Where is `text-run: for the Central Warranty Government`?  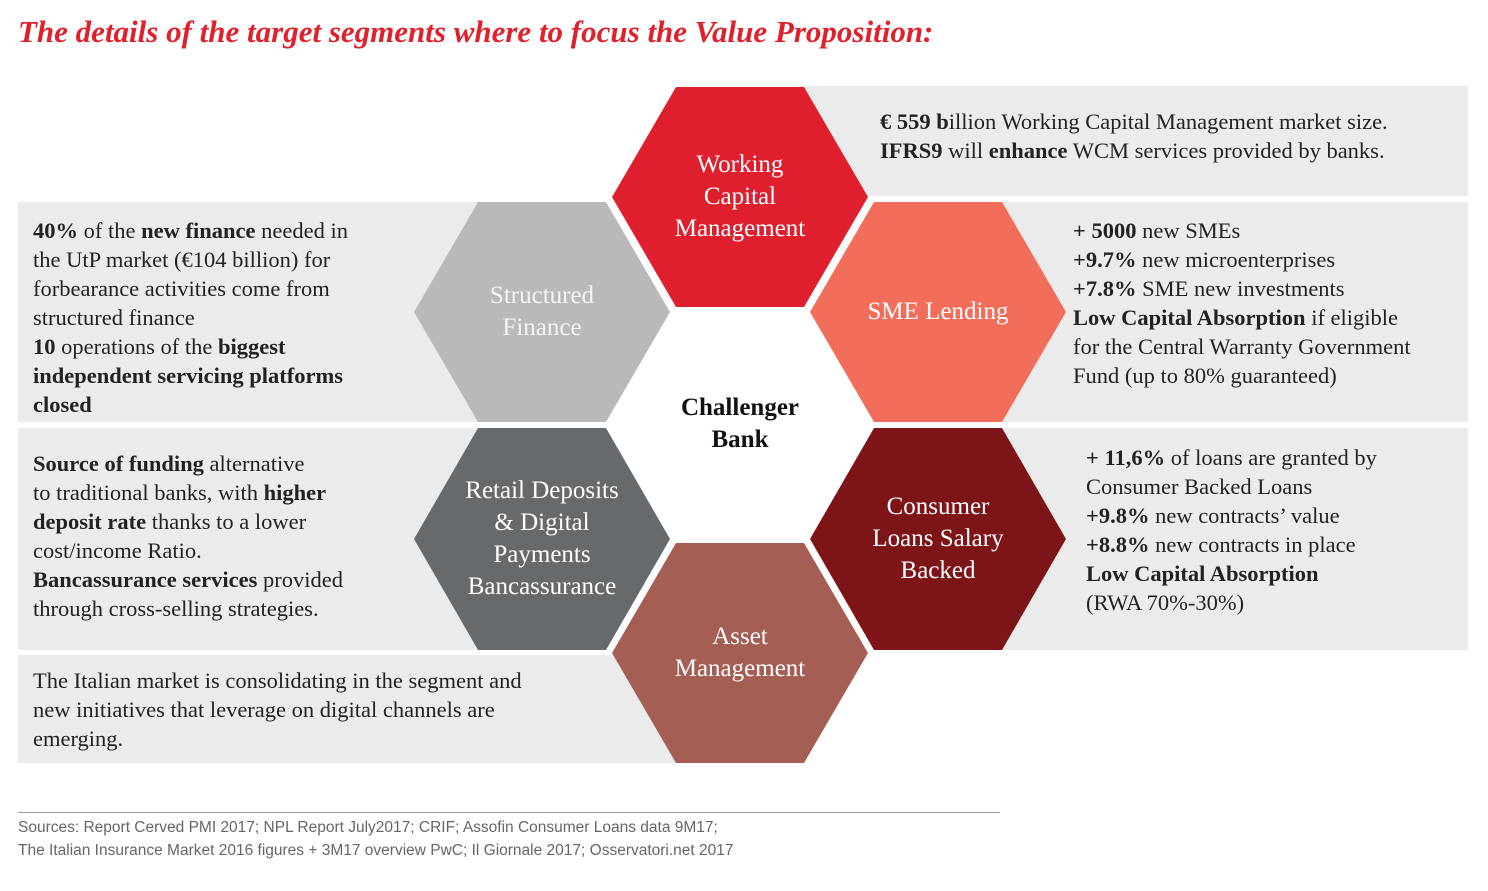
text-run: for the Central Warranty Government is located at coordinates (1242, 346).